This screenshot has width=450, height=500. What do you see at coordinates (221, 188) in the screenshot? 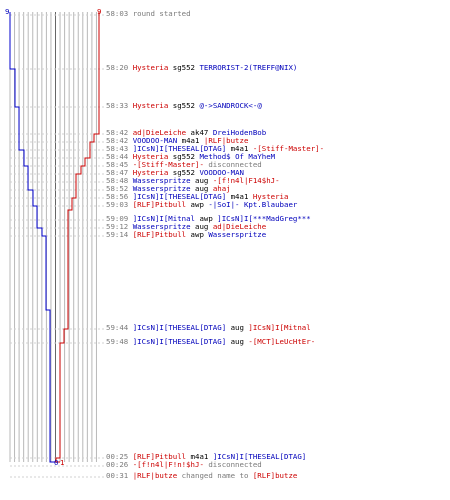
I see `event-text: ahaj` at bounding box center [221, 188].